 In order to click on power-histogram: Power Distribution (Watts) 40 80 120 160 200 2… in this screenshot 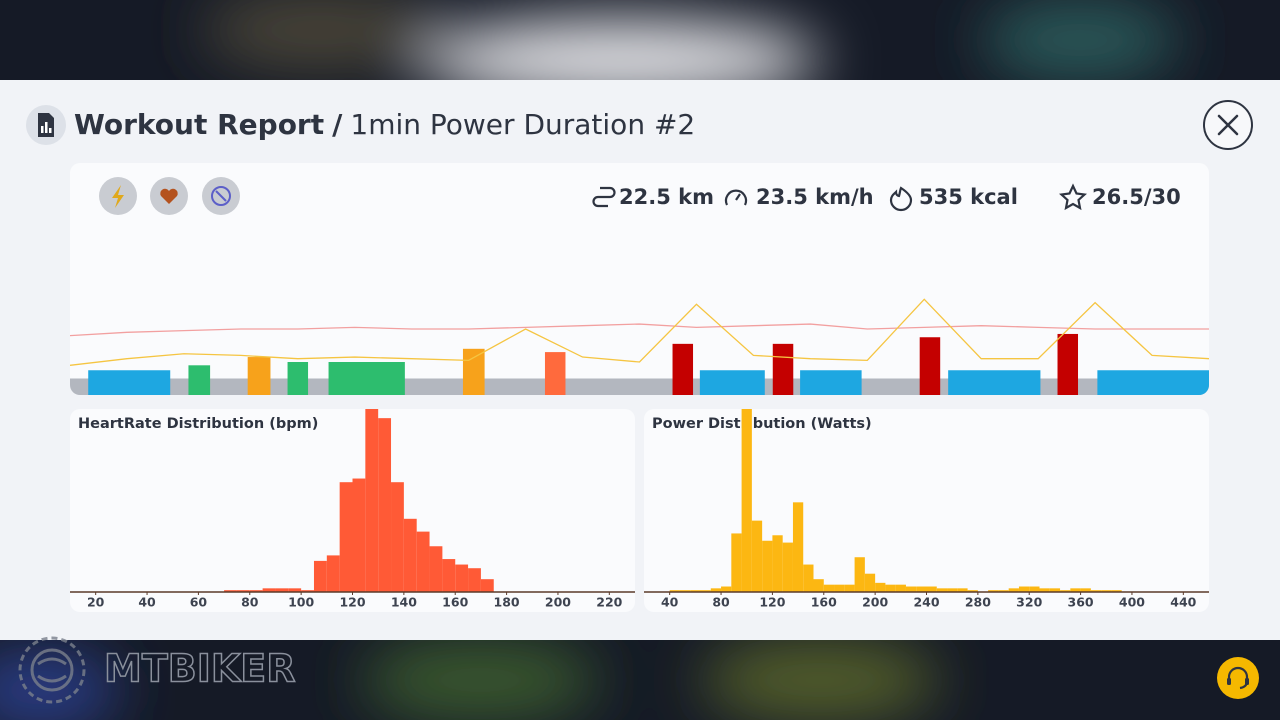, I will do `click(926, 509)`.